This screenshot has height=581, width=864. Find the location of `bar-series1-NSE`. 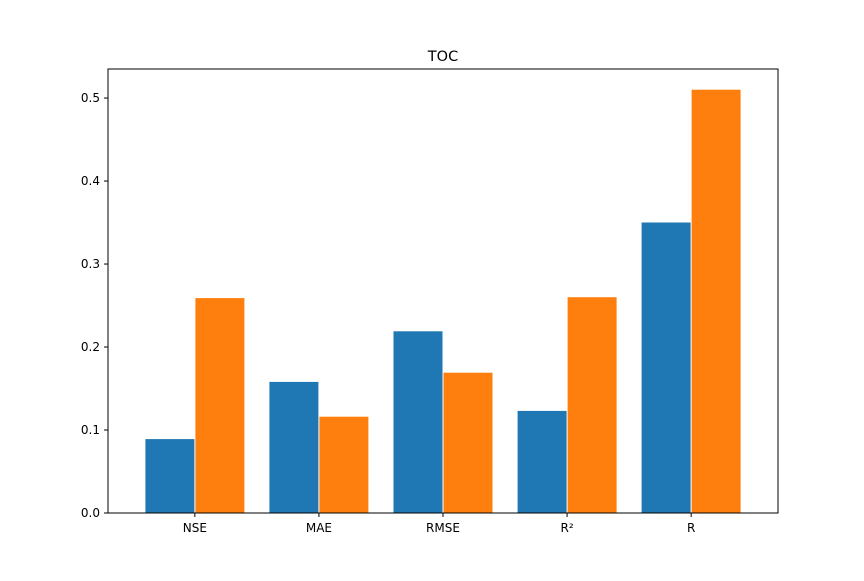

bar-series1-NSE is located at coordinates (170, 476).